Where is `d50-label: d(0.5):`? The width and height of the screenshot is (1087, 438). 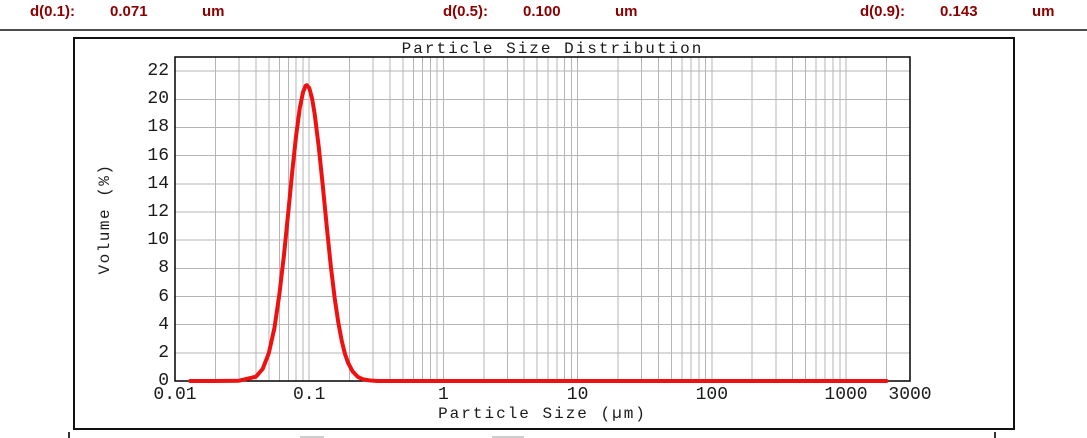
d50-label: d(0.5): is located at coordinates (465, 11).